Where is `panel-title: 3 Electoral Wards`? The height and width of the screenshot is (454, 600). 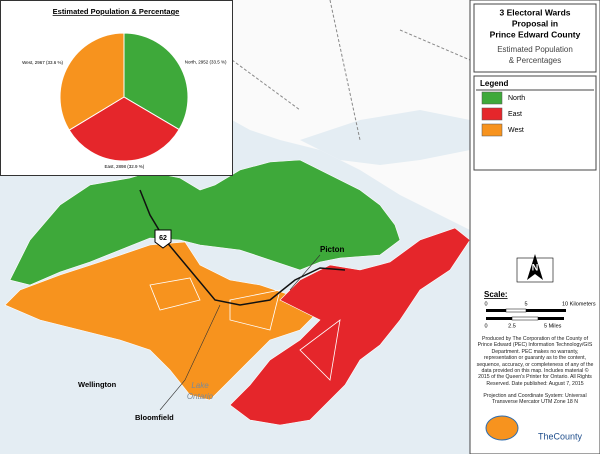 panel-title: 3 Electoral Wards is located at coordinates (534, 12).